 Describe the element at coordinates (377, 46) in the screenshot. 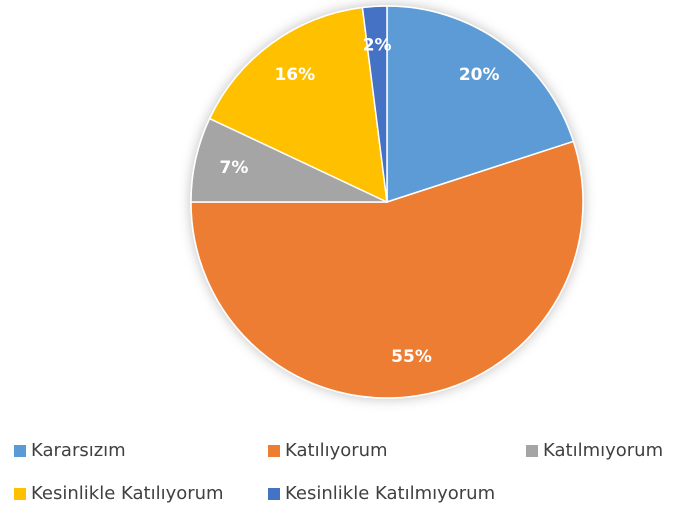

I see `data-label: 2%` at that location.